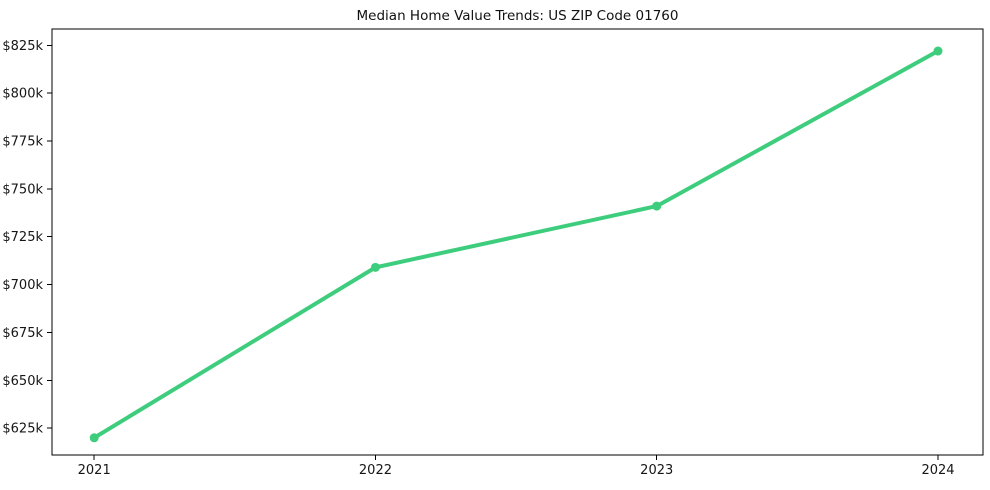  What do you see at coordinates (22, 429) in the screenshot?
I see `y-tick-label: $625k` at bounding box center [22, 429].